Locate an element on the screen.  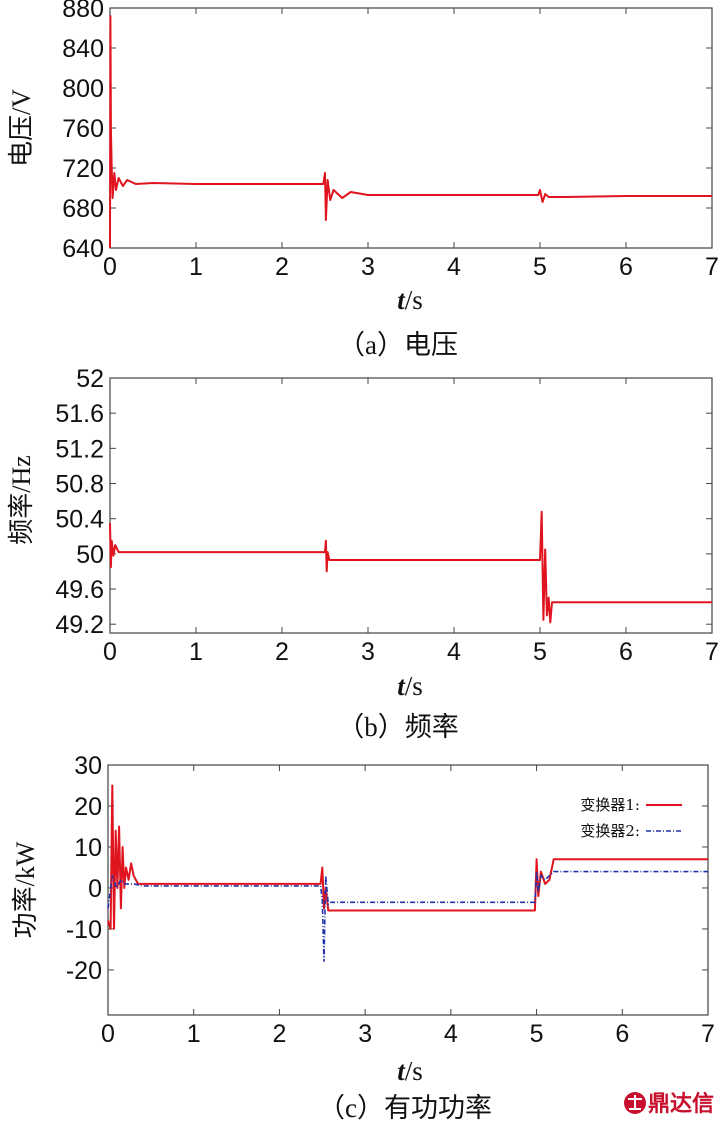
panel-c-y-tick-label: 0 is located at coordinates (95, 889).